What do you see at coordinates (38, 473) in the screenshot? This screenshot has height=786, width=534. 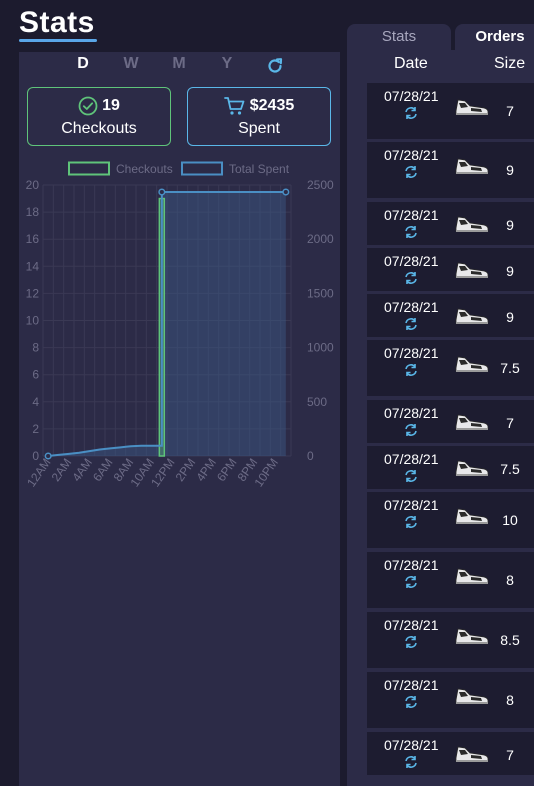 I see `x-tick-label: 12AM` at bounding box center [38, 473].